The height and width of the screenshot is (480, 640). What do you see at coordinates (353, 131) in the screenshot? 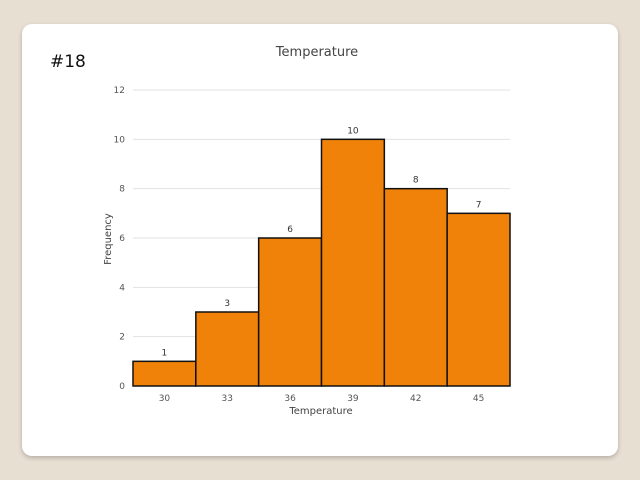
I see `bar-value-label: 10` at bounding box center [353, 131].